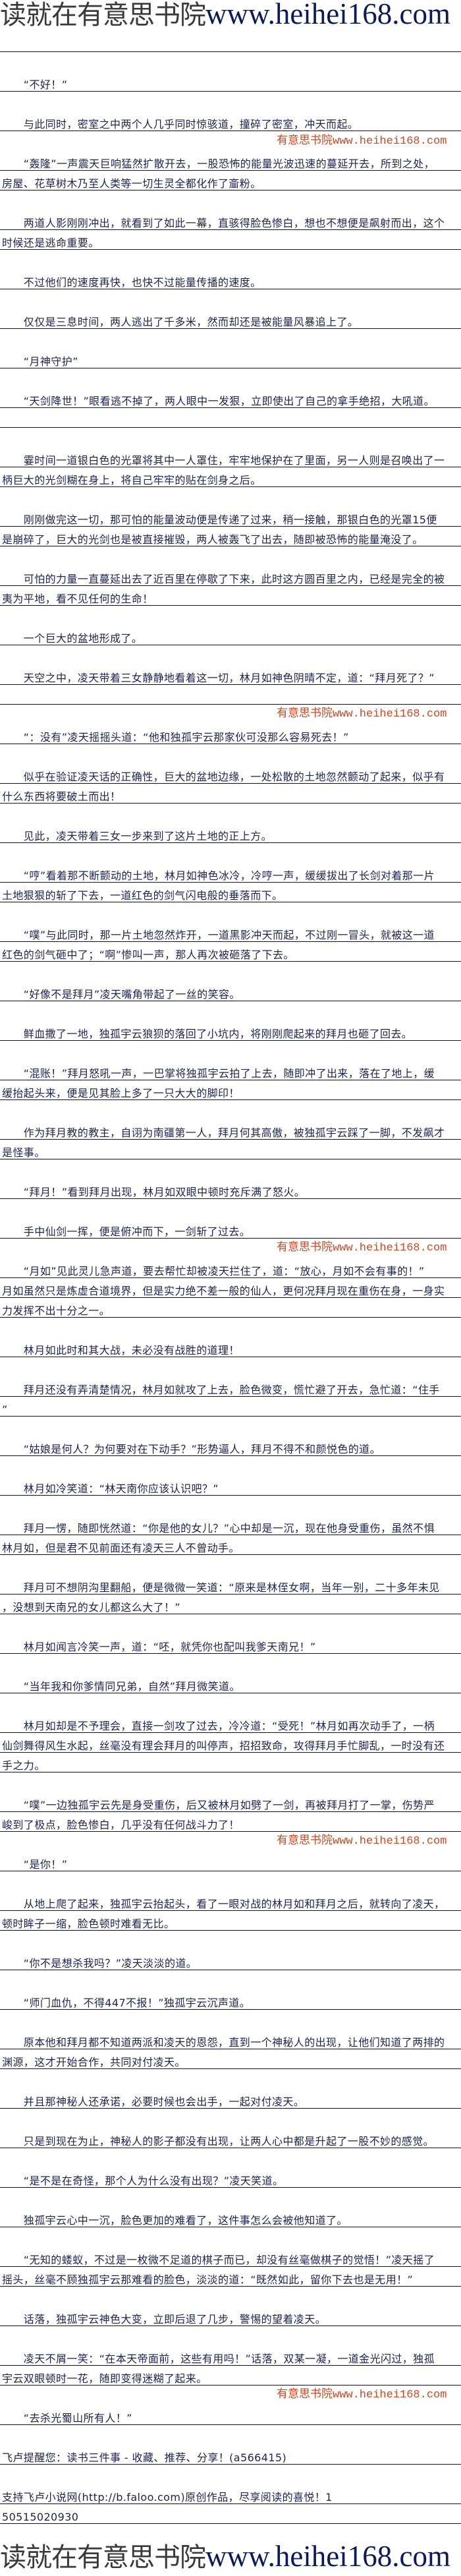 Image resolution: width=461 pixels, height=2576 pixels. I want to click on line-text: “混账！”拜月怒吼一声，一巴掌将独孤宇云拍了上去，随即冲了出来，落在了地上，缓, so click(218, 1073).